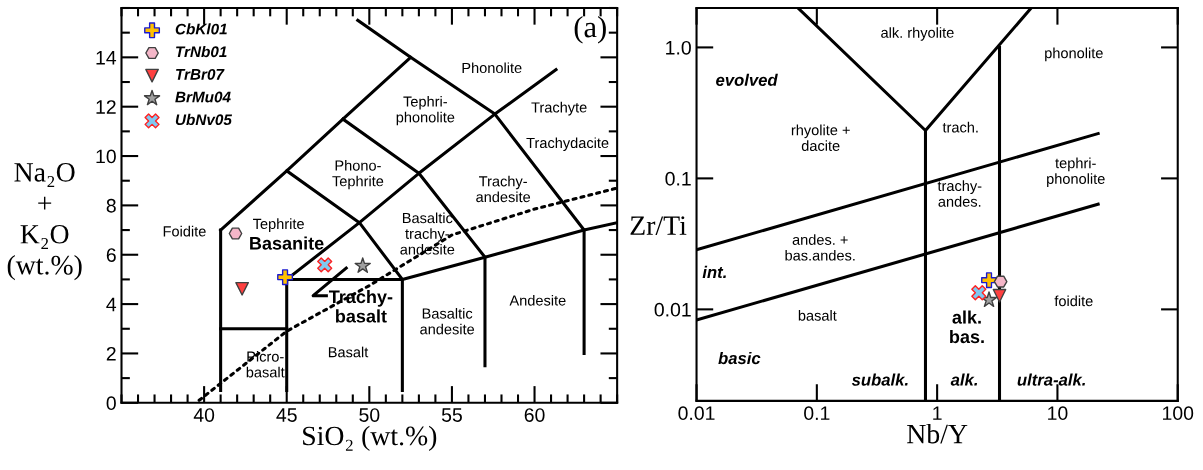  Describe the element at coordinates (960, 127) in the screenshot. I see `annotation: trach.` at that location.